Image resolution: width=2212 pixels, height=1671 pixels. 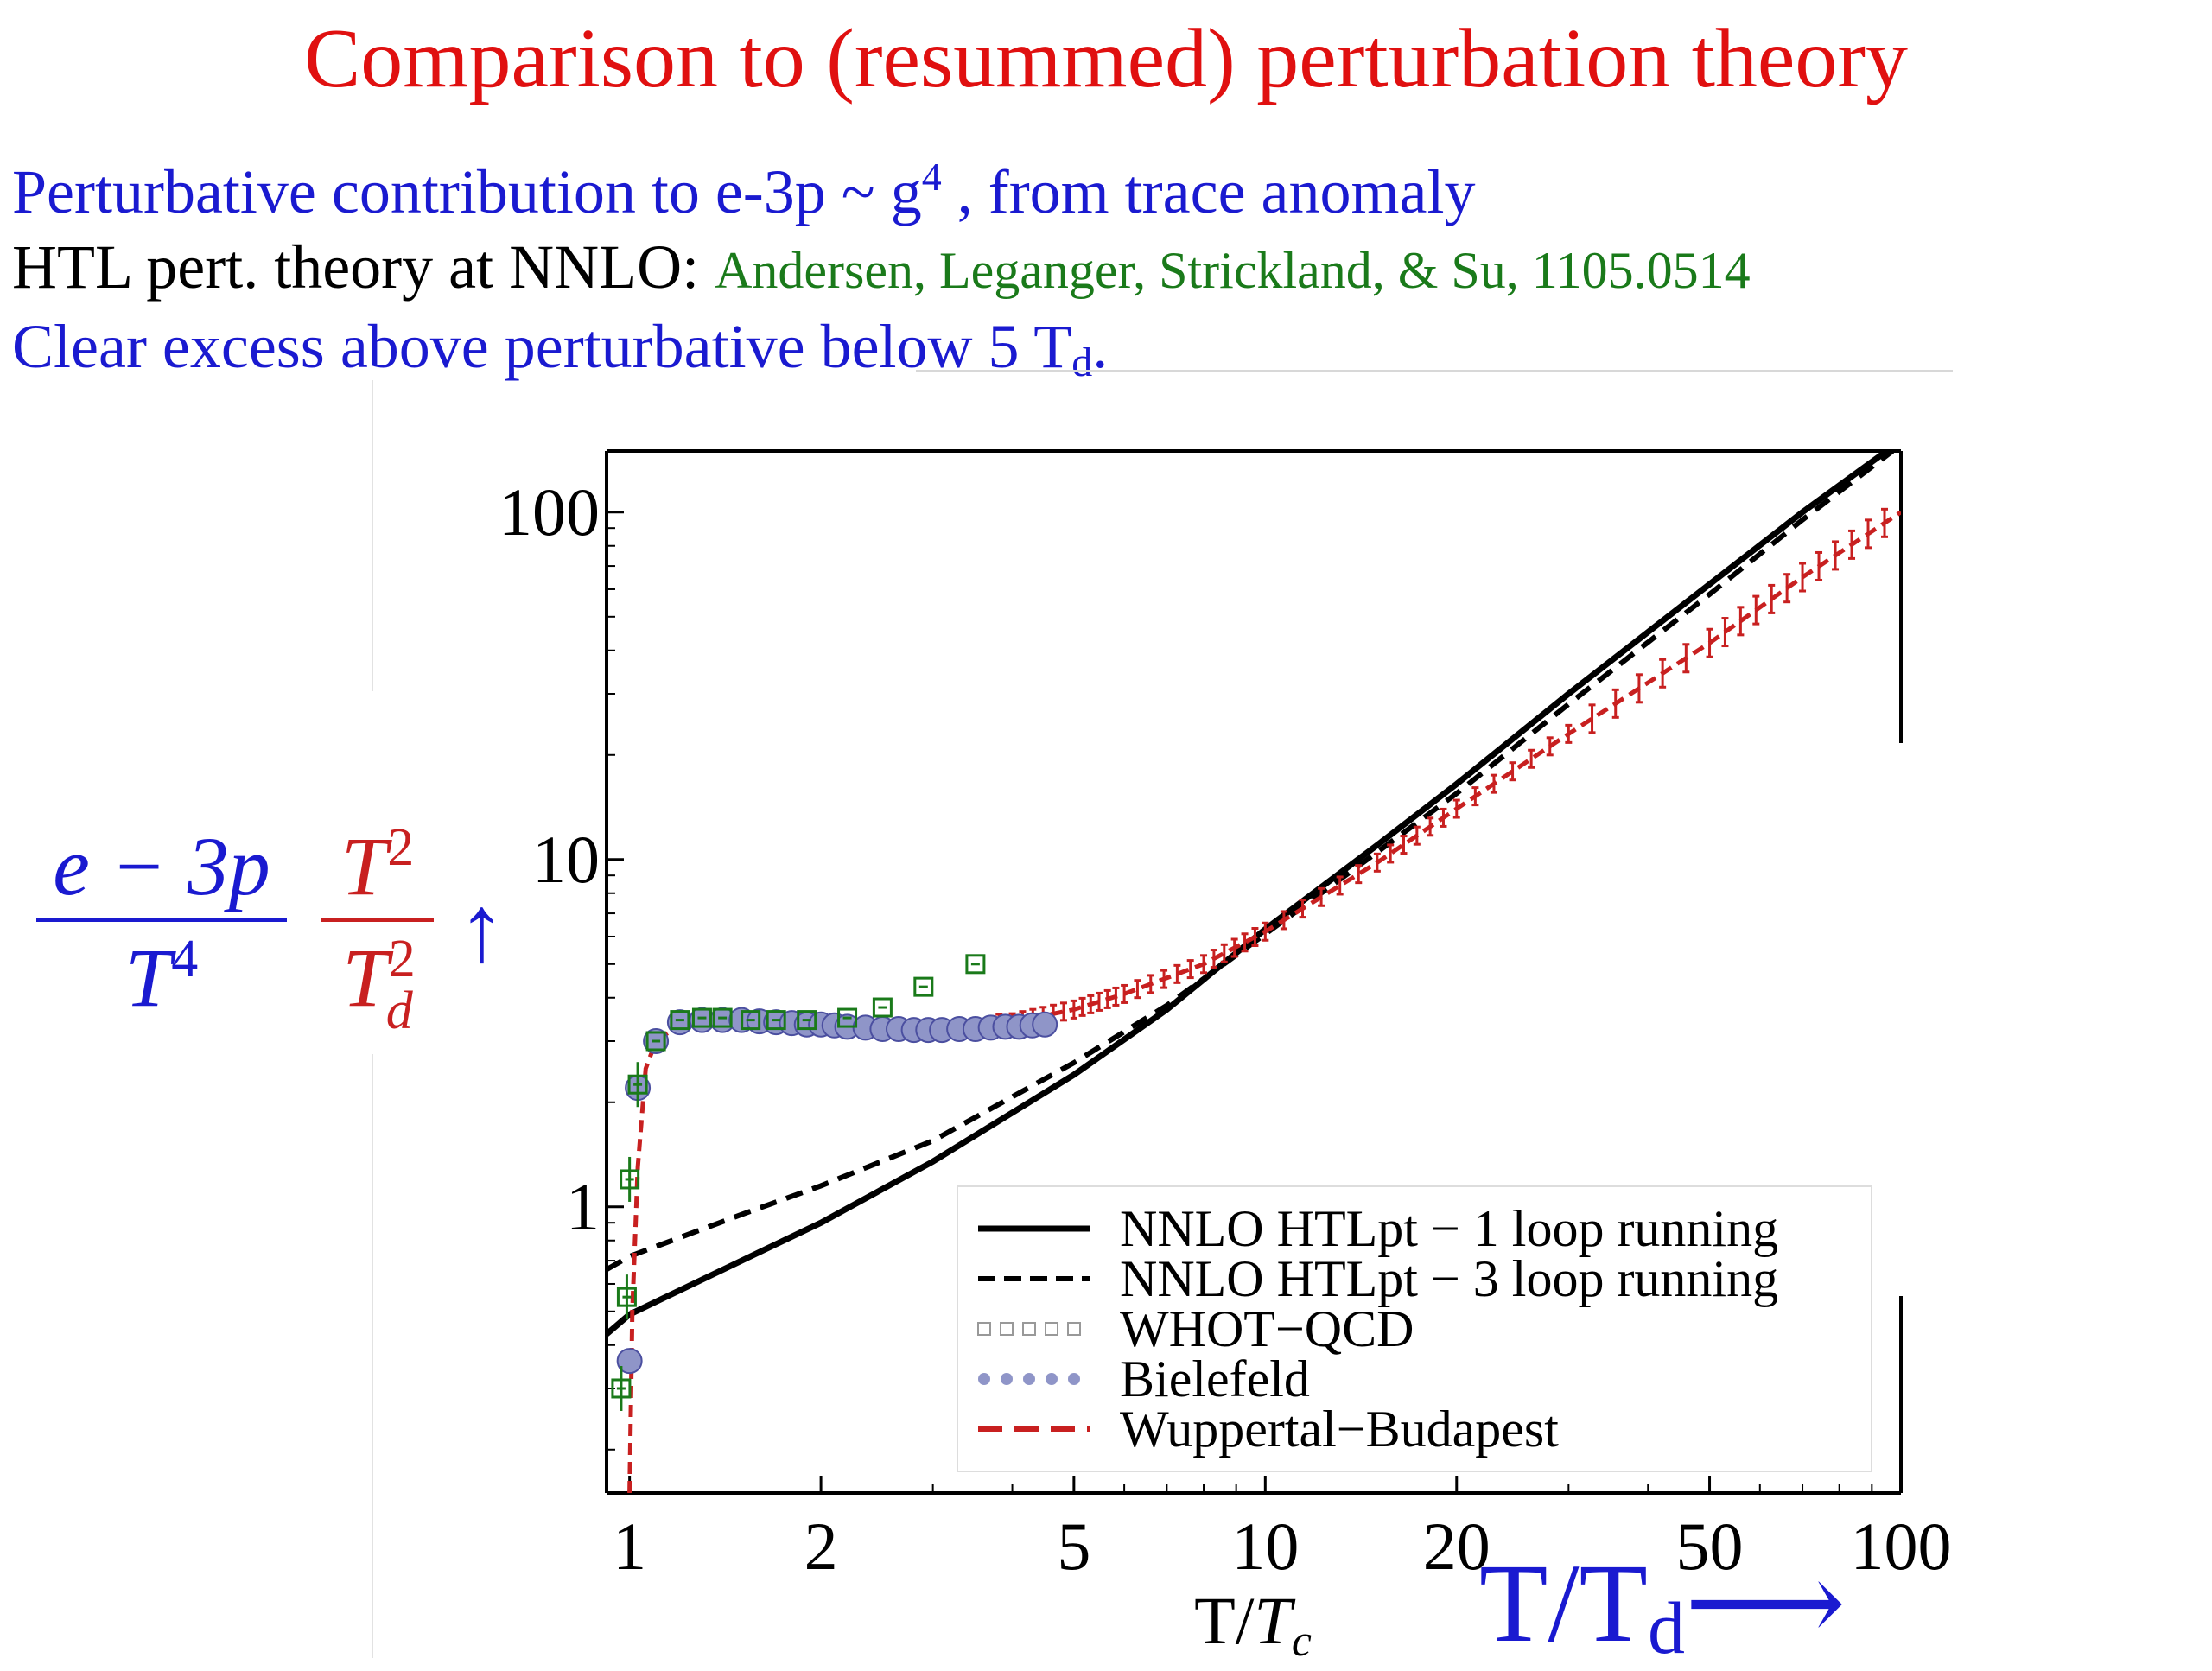 What do you see at coordinates (1073, 1546) in the screenshot?
I see `x-tick-label-5: 5` at bounding box center [1073, 1546].